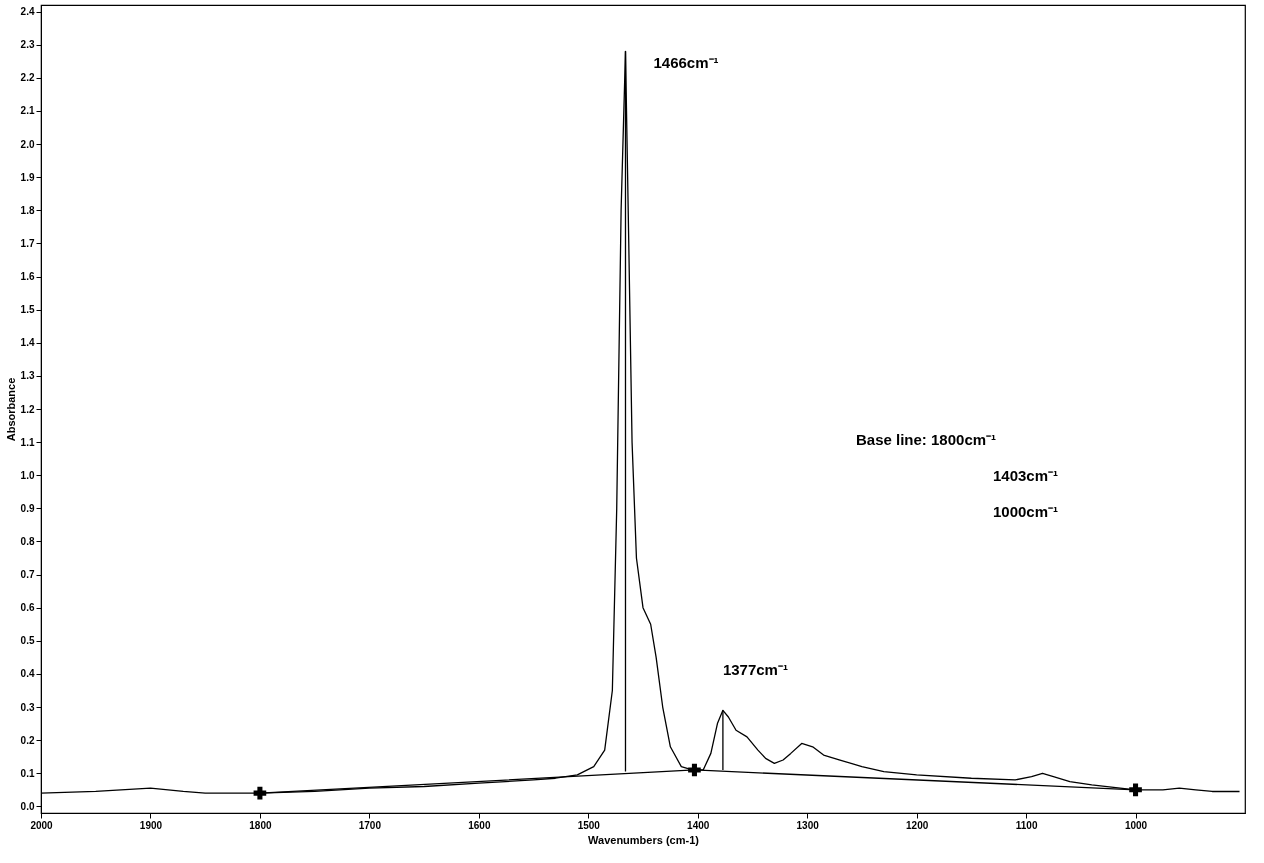 The image size is (1264, 863). What do you see at coordinates (27, 575) in the screenshot?
I see `y-tick-label: 0.7` at bounding box center [27, 575].